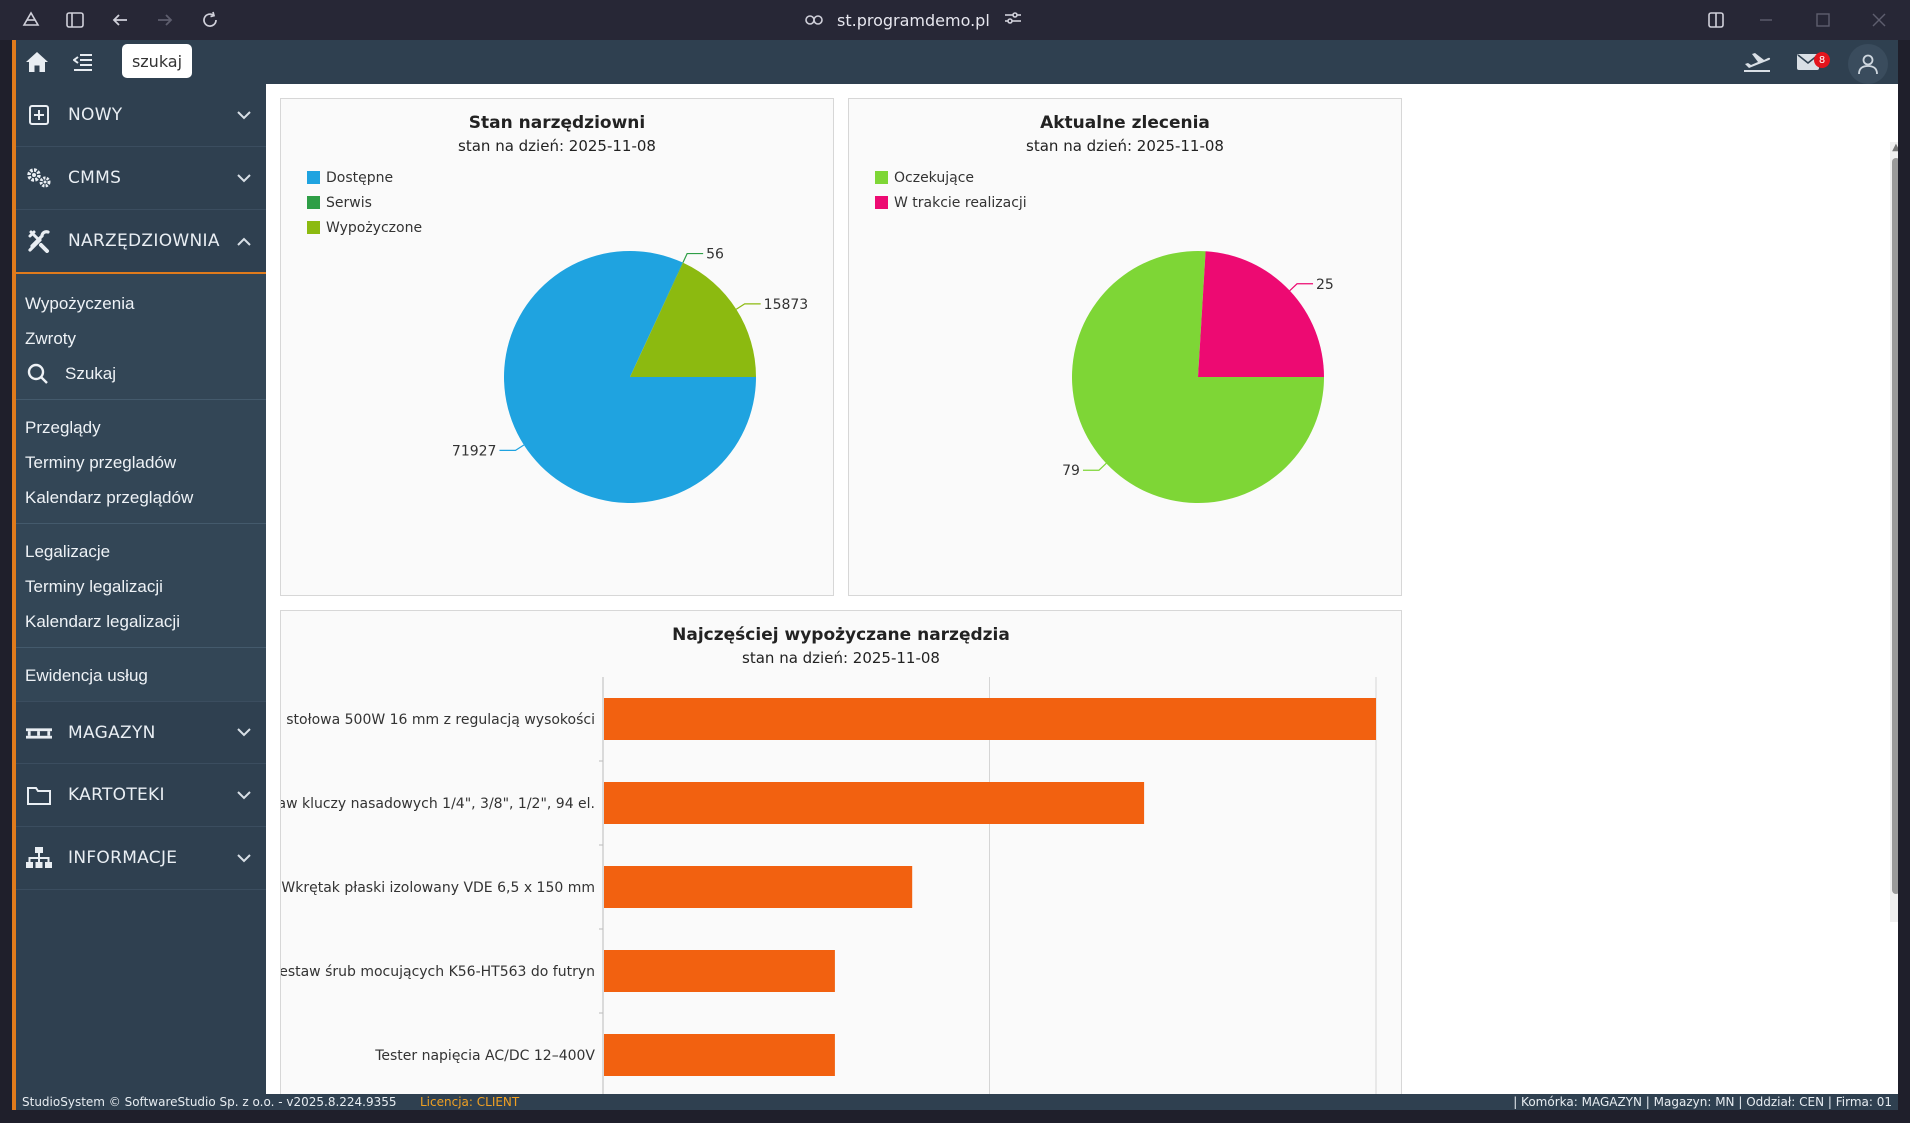  I want to click on scroll-up-icon: ▲, so click(1894, 148).